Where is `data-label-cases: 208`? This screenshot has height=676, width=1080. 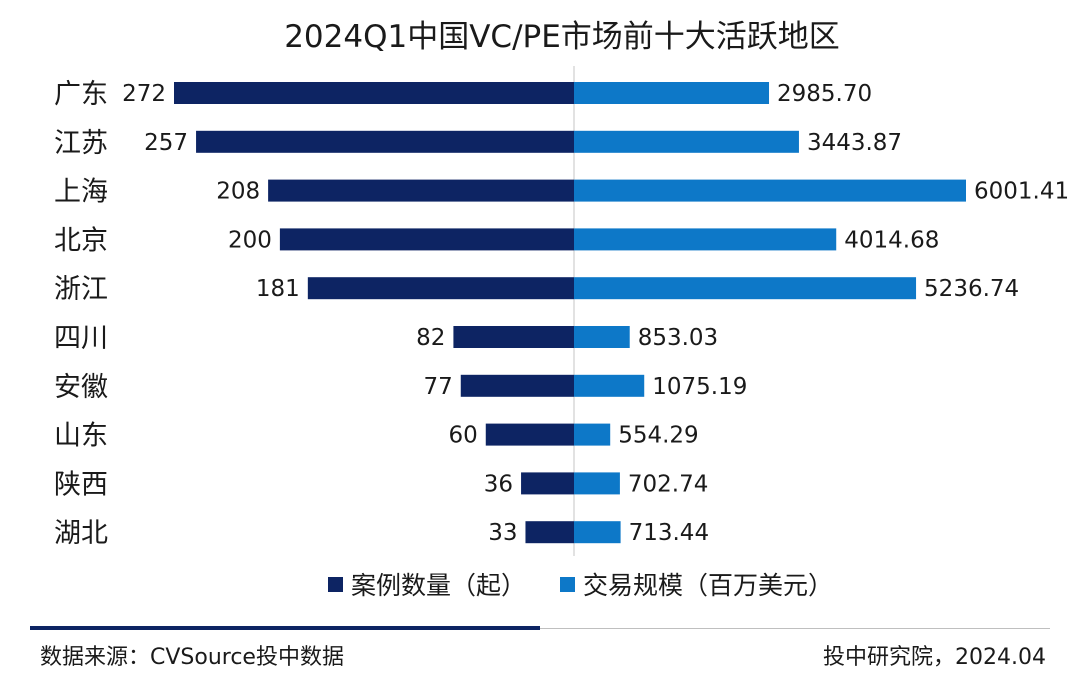 data-label-cases: 208 is located at coordinates (238, 192).